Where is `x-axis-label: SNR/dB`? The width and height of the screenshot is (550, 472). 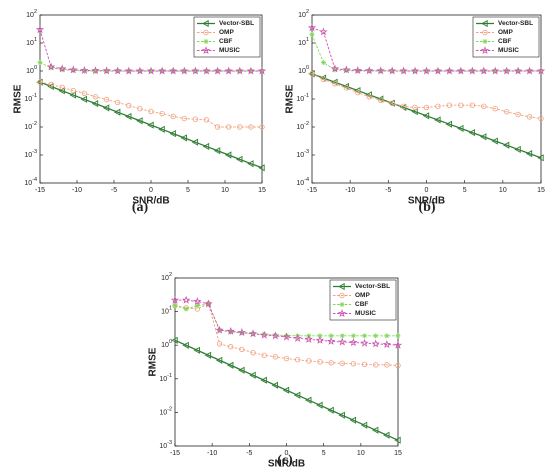
x-axis-label: SNR/dB is located at coordinates (286, 464).